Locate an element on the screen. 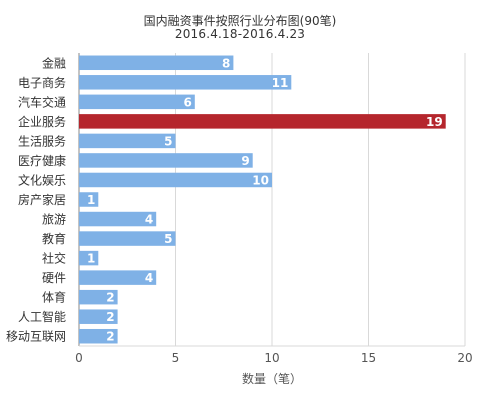 The height and width of the screenshot is (400, 480). category-label: 汽车交通 is located at coordinates (42, 101).